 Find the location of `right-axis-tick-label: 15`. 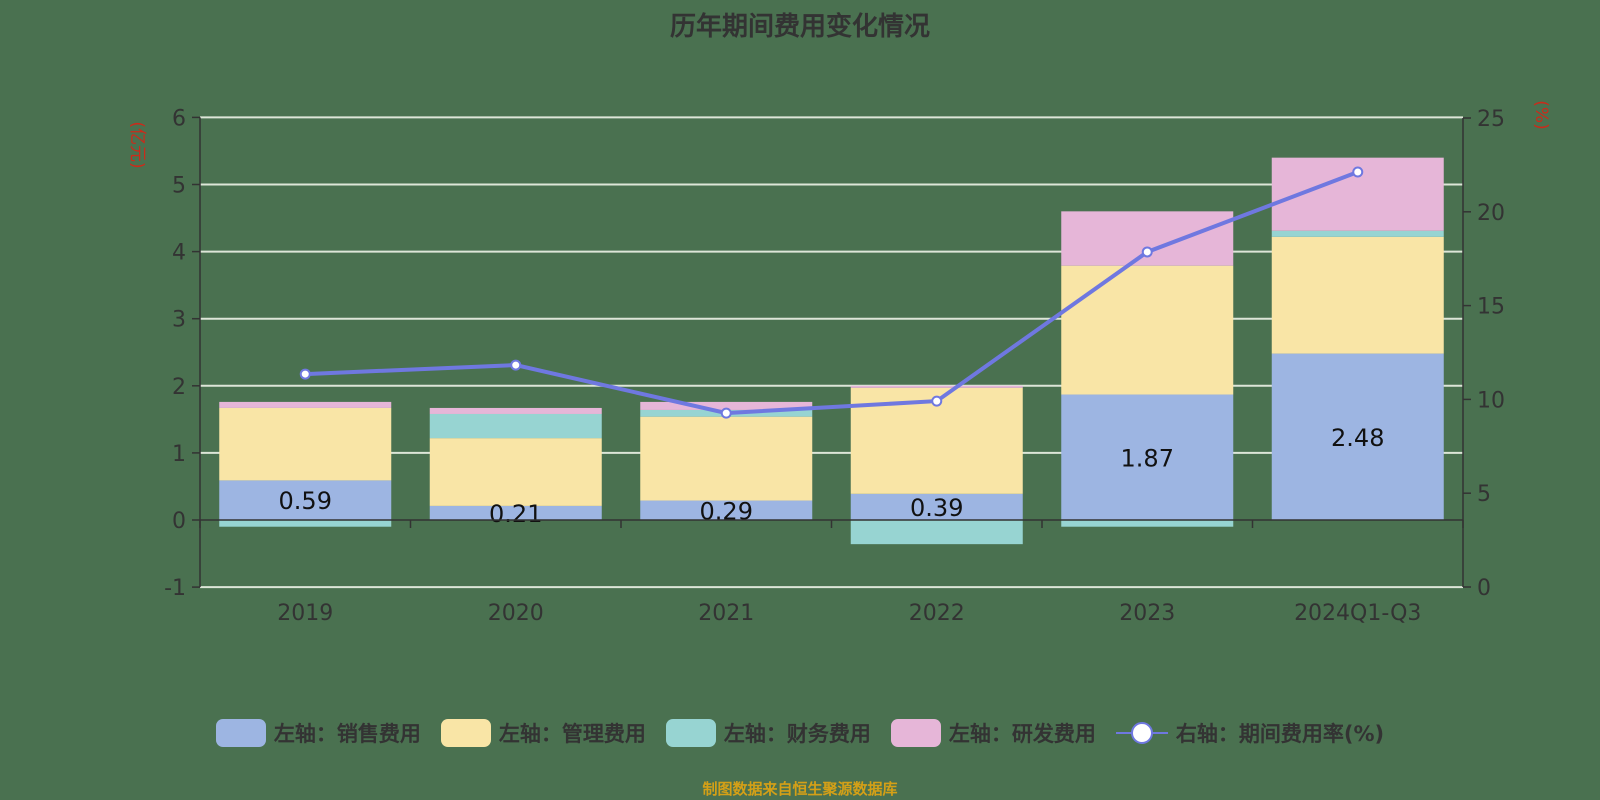

right-axis-tick-label: 15 is located at coordinates (1491, 307).